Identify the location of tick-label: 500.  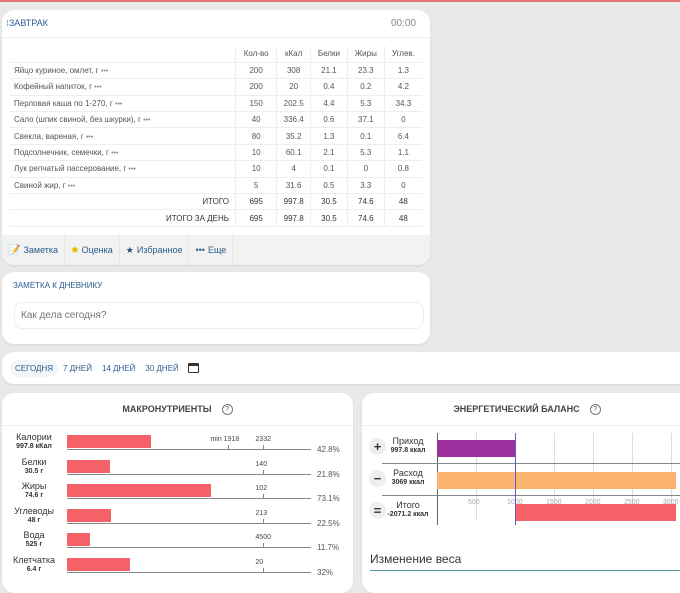
(474, 502).